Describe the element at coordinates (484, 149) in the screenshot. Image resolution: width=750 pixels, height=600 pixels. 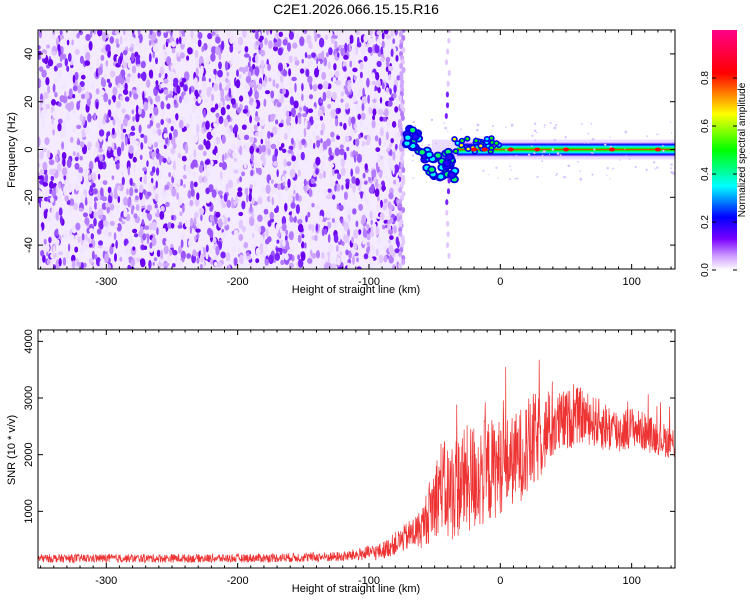
I see `carrier-hotspot` at that location.